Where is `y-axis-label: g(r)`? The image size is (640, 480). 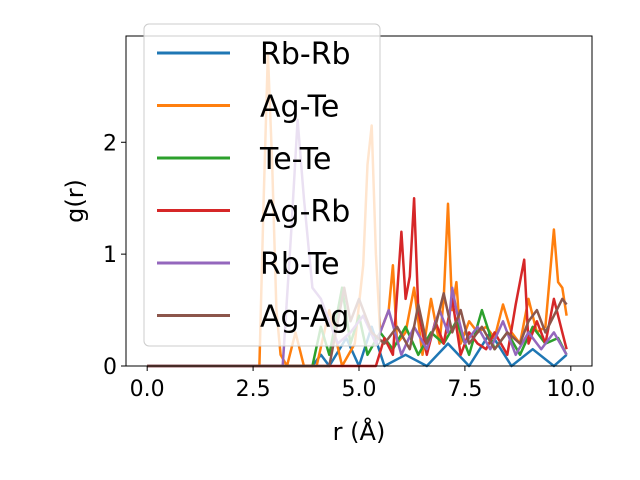
y-axis-label: g(r) is located at coordinates (75, 201).